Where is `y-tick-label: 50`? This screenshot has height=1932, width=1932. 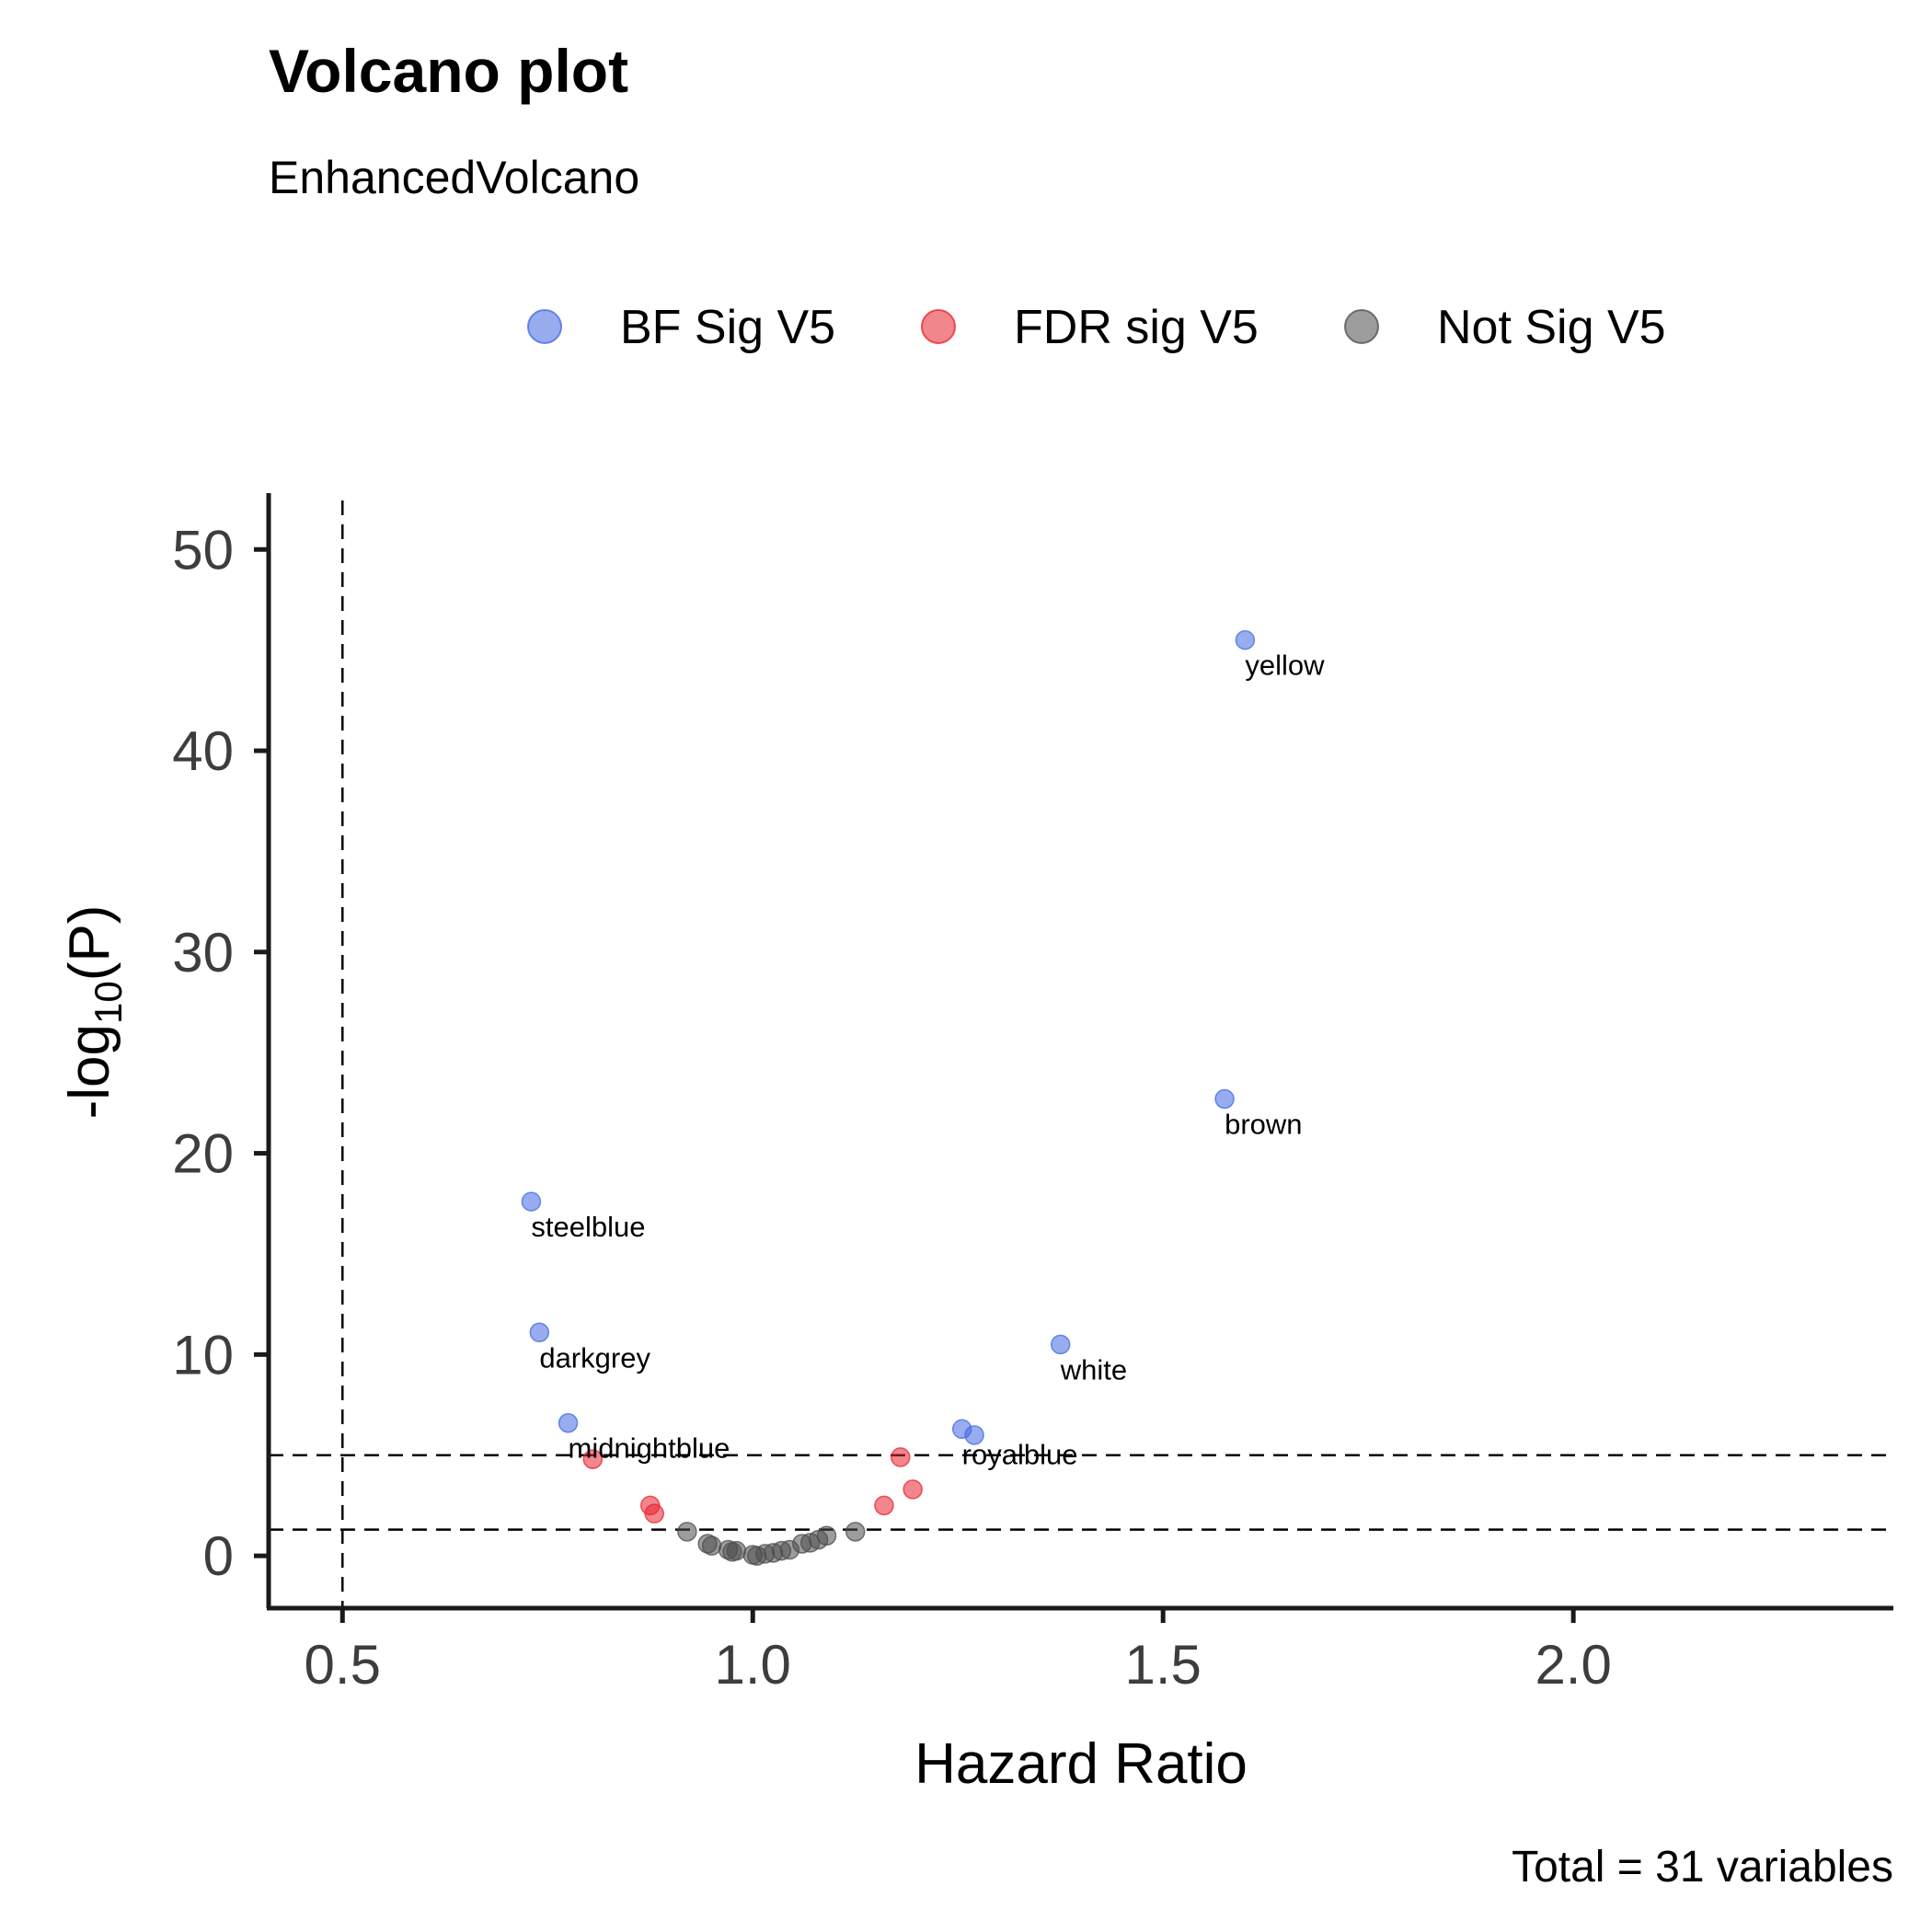
y-tick-label: 50 is located at coordinates (203, 550).